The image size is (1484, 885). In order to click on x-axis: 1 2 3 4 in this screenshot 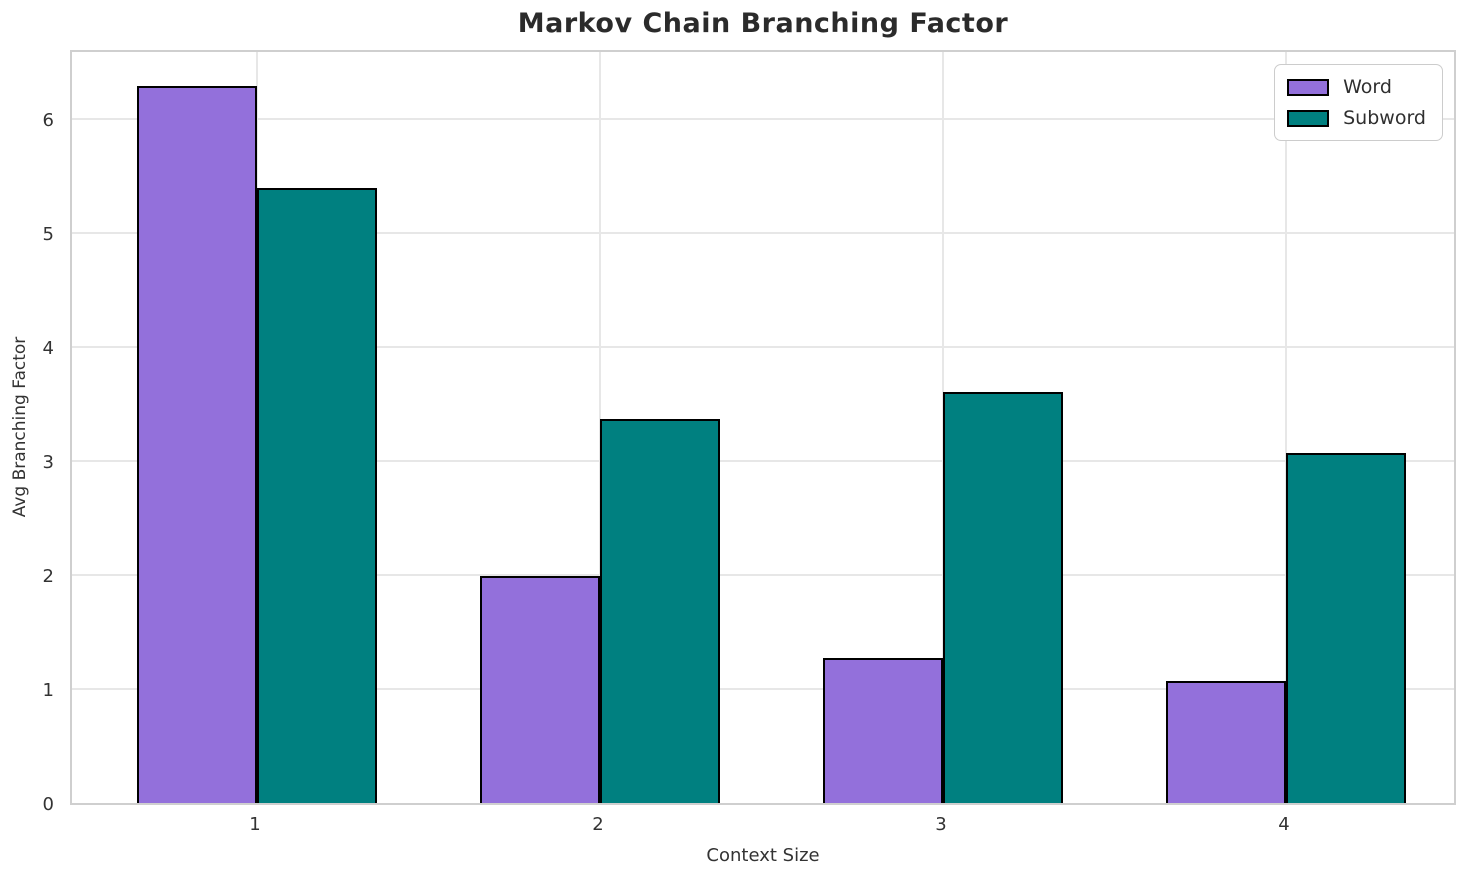, I will do `click(763, 827)`.